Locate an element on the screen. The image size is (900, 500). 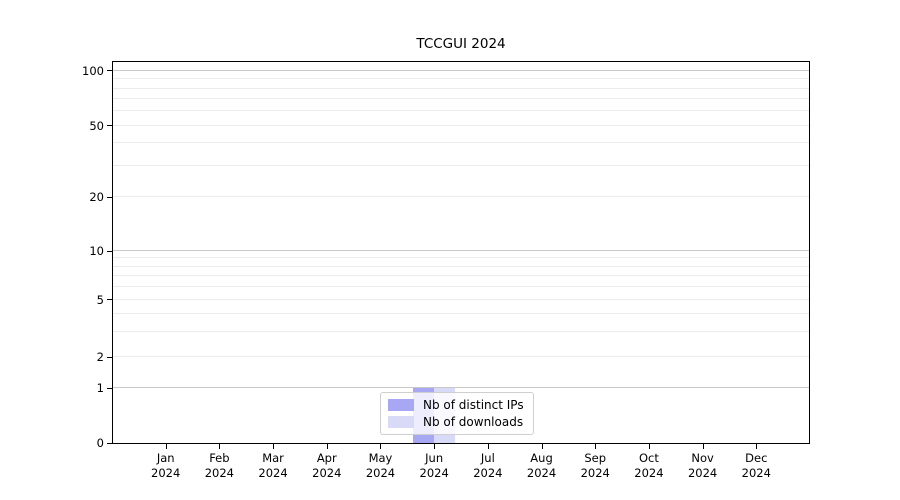
legend-swatch-downloads is located at coordinates (401, 422).